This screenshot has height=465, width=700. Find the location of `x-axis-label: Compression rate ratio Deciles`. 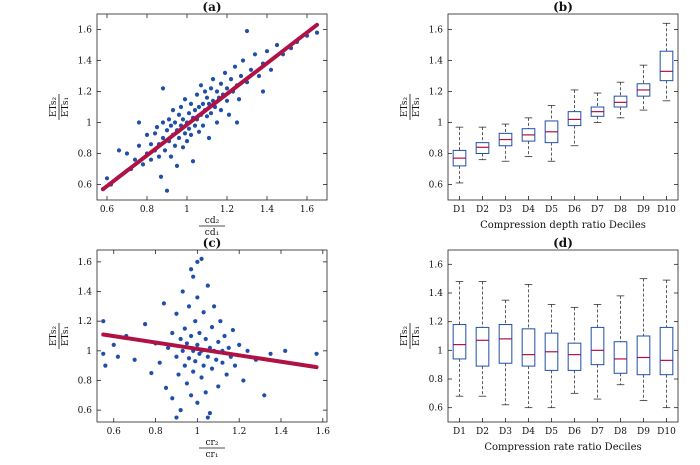

x-axis-label: Compression rate ratio Deciles is located at coordinates (562, 447).